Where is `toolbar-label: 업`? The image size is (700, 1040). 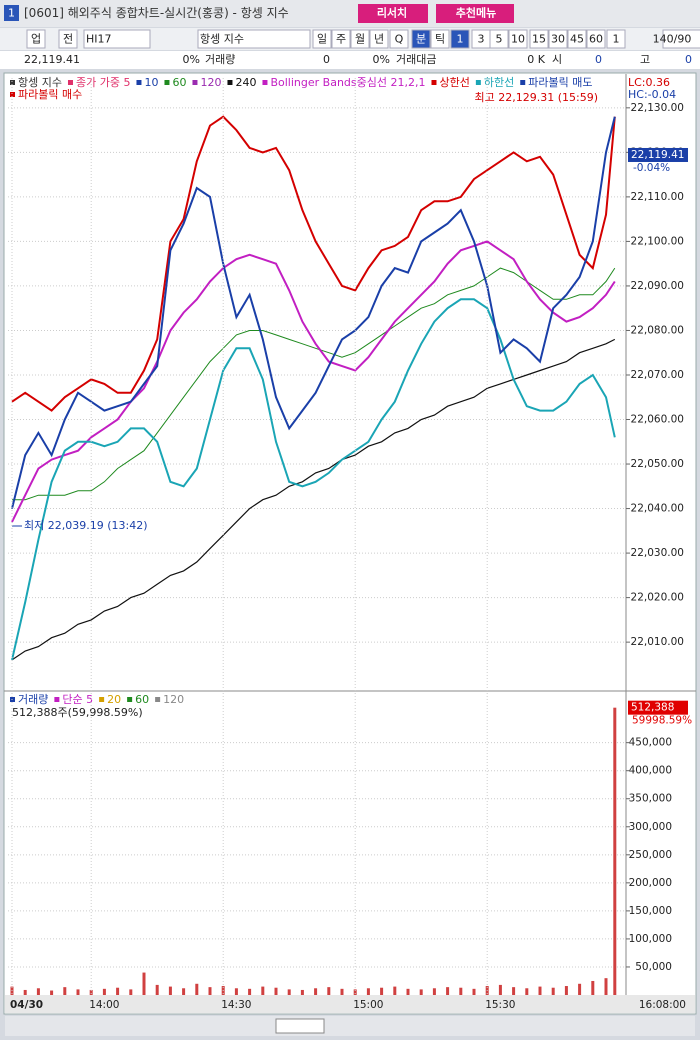
toolbar-label: 업 is located at coordinates (36, 39).